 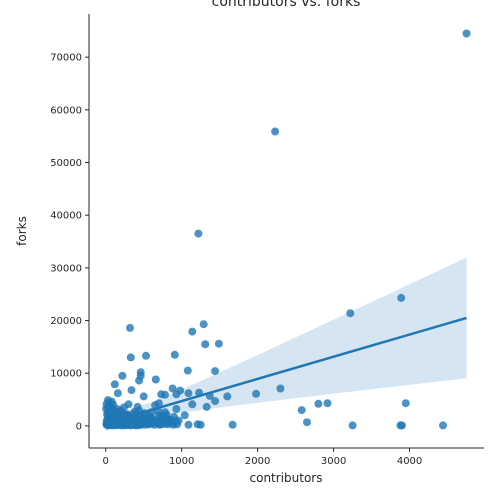 What do you see at coordinates (106, 461) in the screenshot?
I see `x-tick-label: 0` at bounding box center [106, 461].